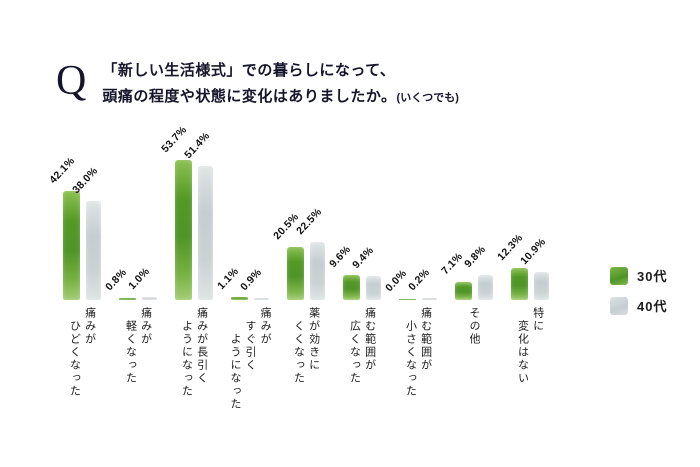  I want to click on category-label-line: ひどくなった, so click(74, 359).